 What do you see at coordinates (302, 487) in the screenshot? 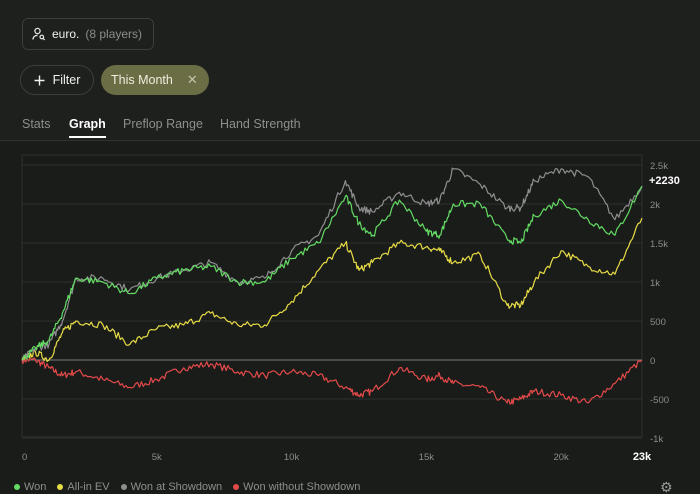
I see `legend-non-showdown-label: Won without Showdown` at bounding box center [302, 487].